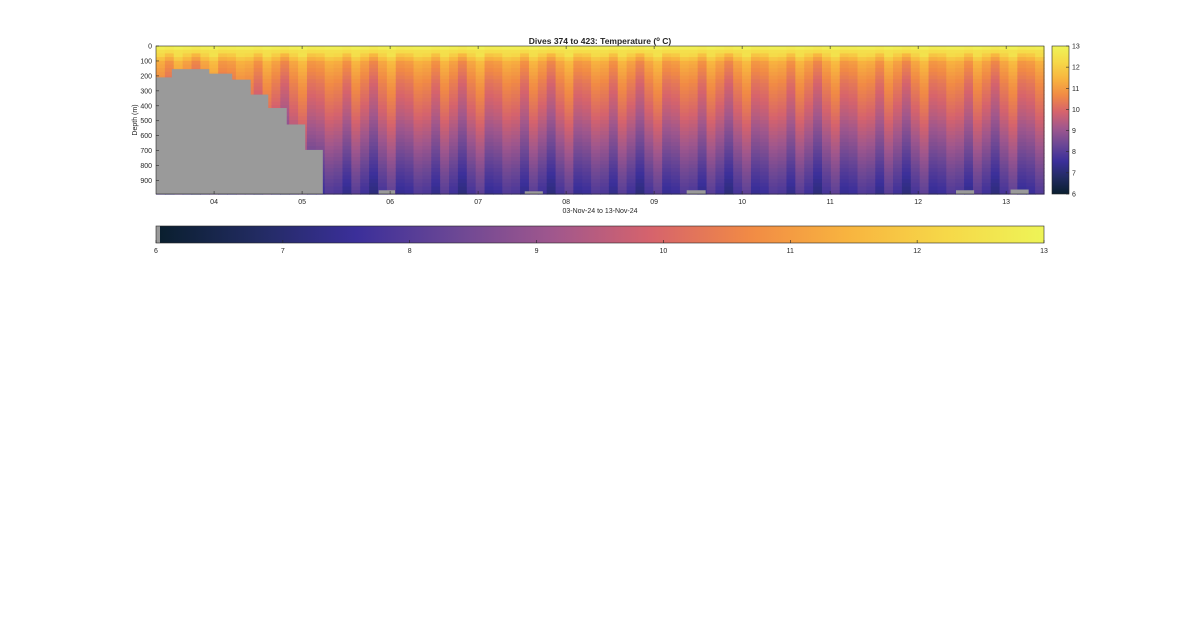 Image resolution: width=1200 pixels, height=622 pixels. Describe the element at coordinates (283, 251) in the screenshot. I see `colorbar-bottom-tick-label: 7` at that location.